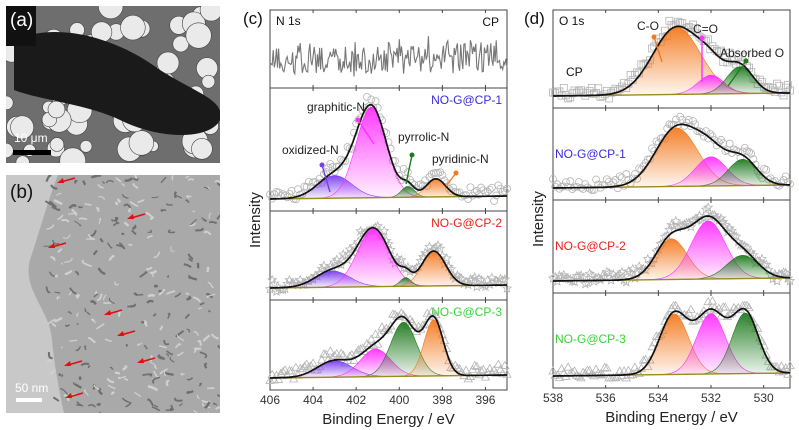  Describe the element at coordinates (310, 150) in the screenshot. I see `annotation-oxidized-N: oxidized-N` at that location.